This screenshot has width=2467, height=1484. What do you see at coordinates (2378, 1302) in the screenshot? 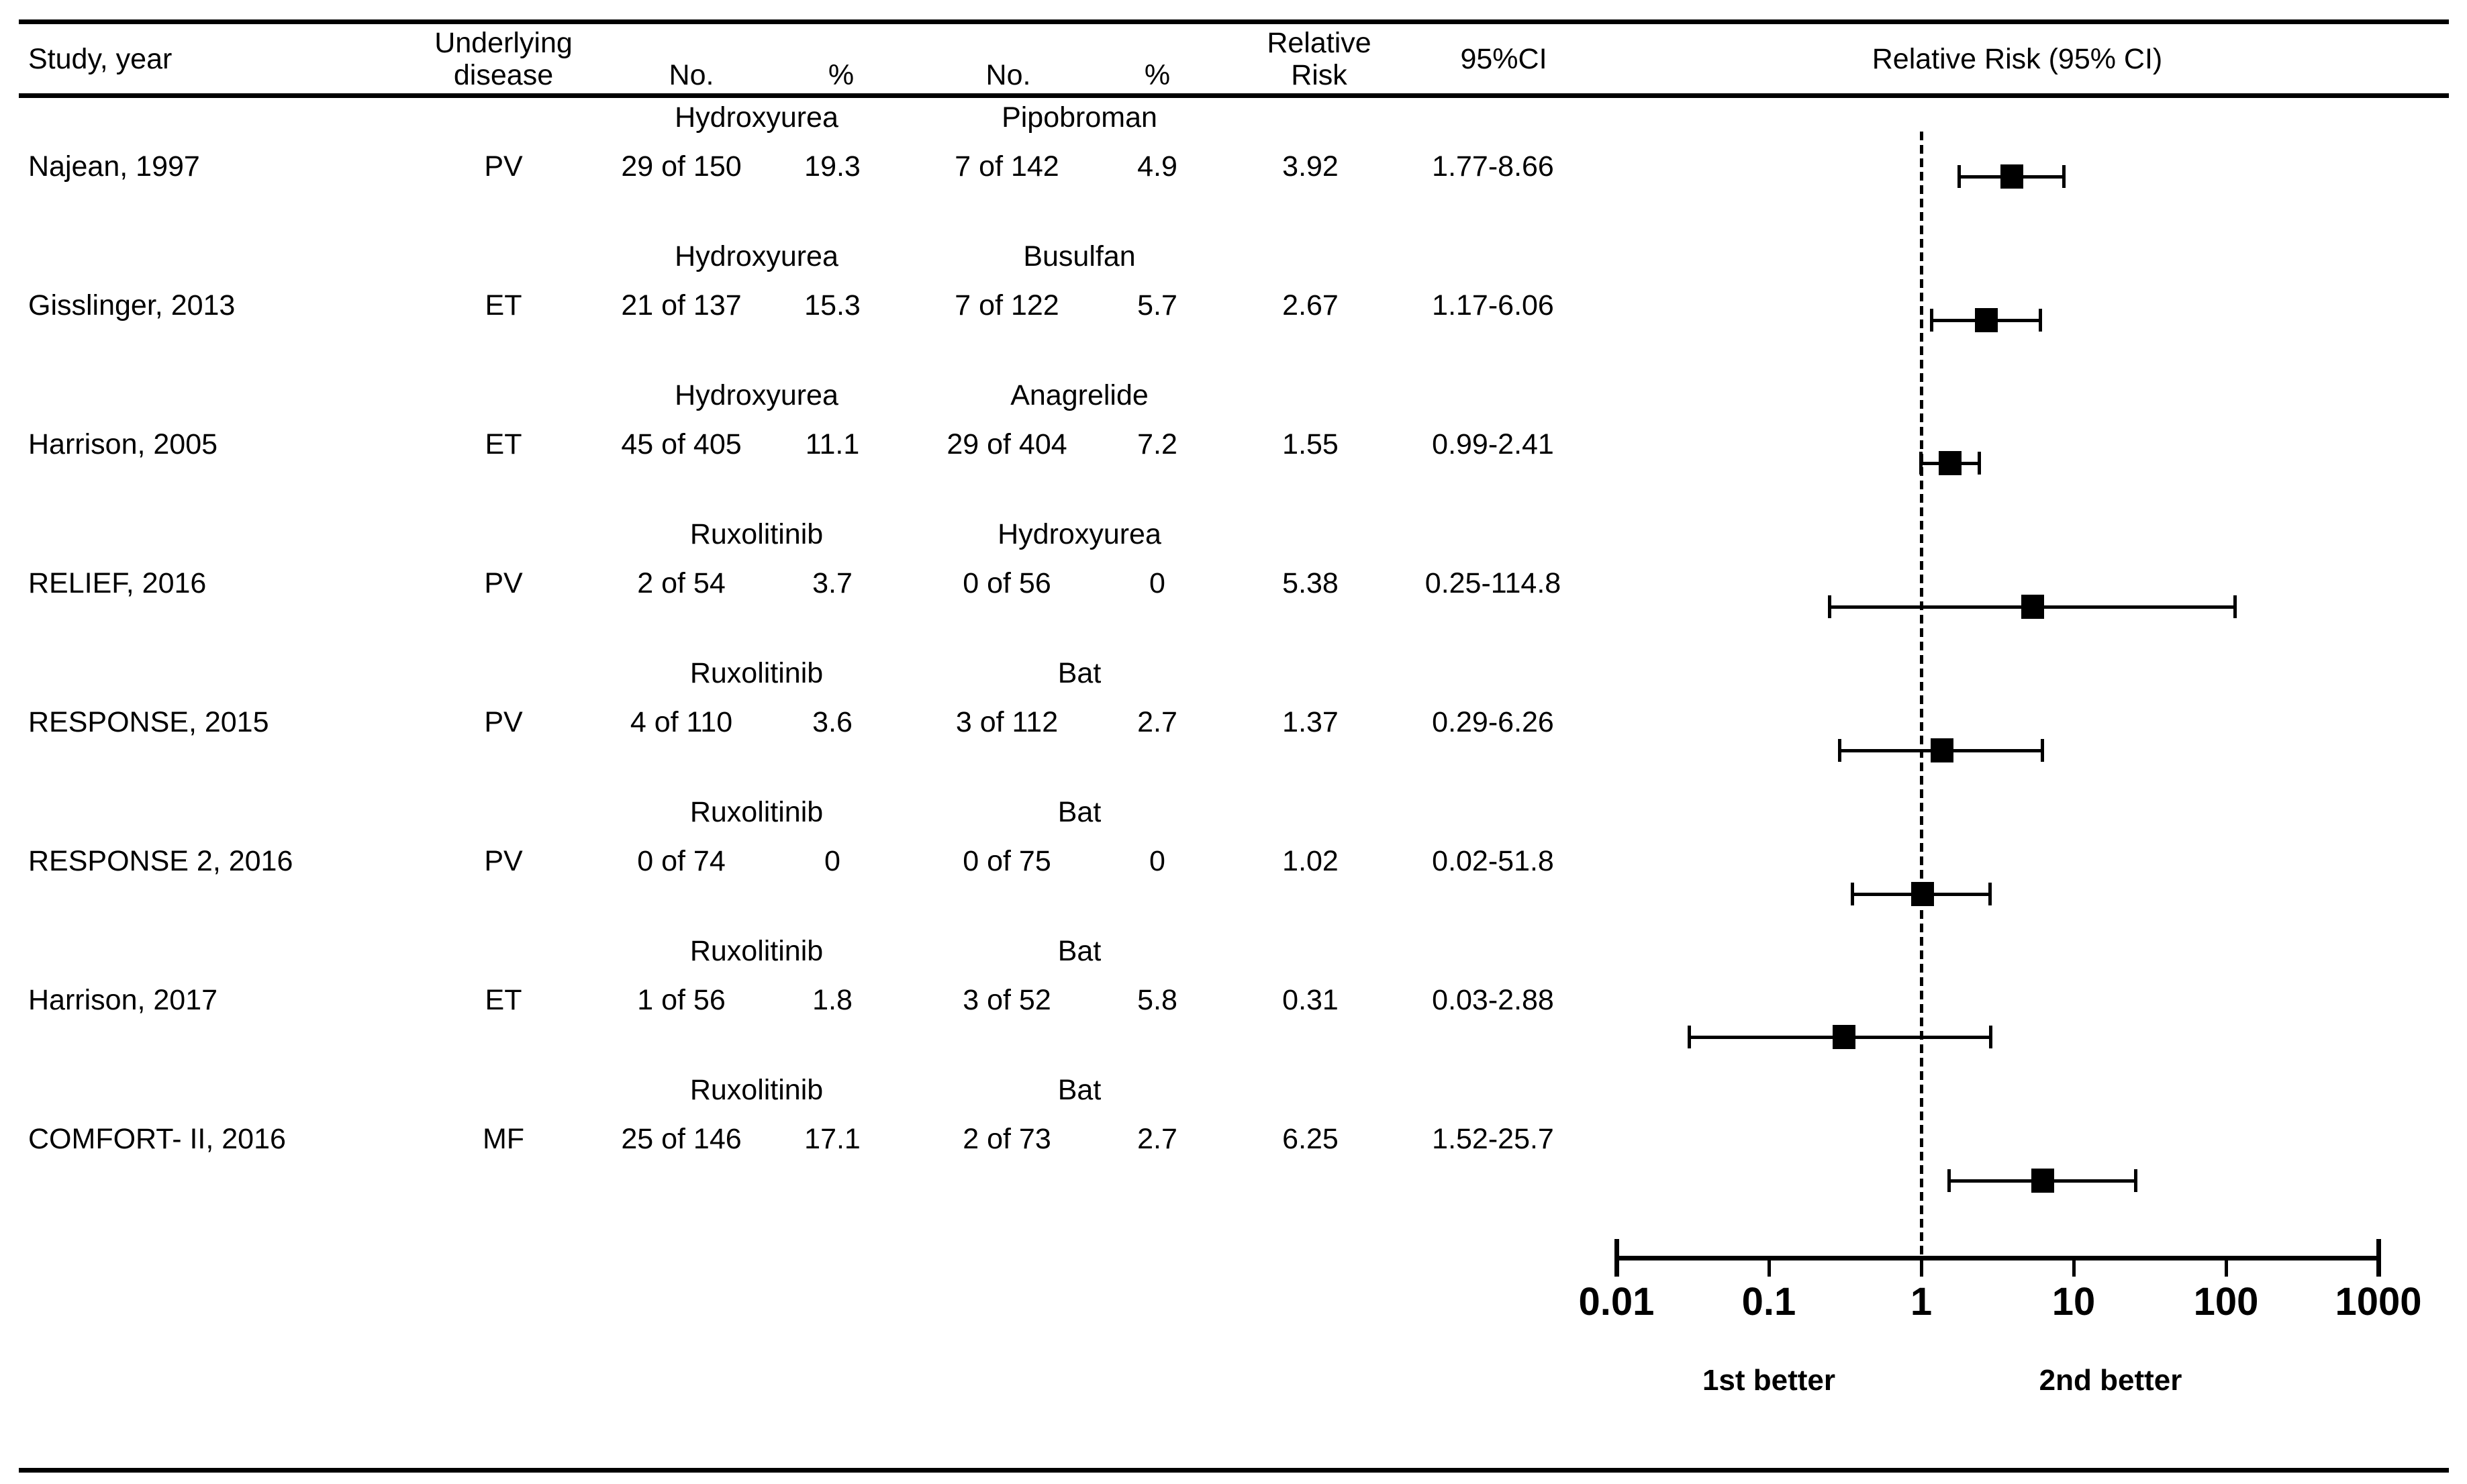
I see `axis-tick-label: 1000` at bounding box center [2378, 1302].